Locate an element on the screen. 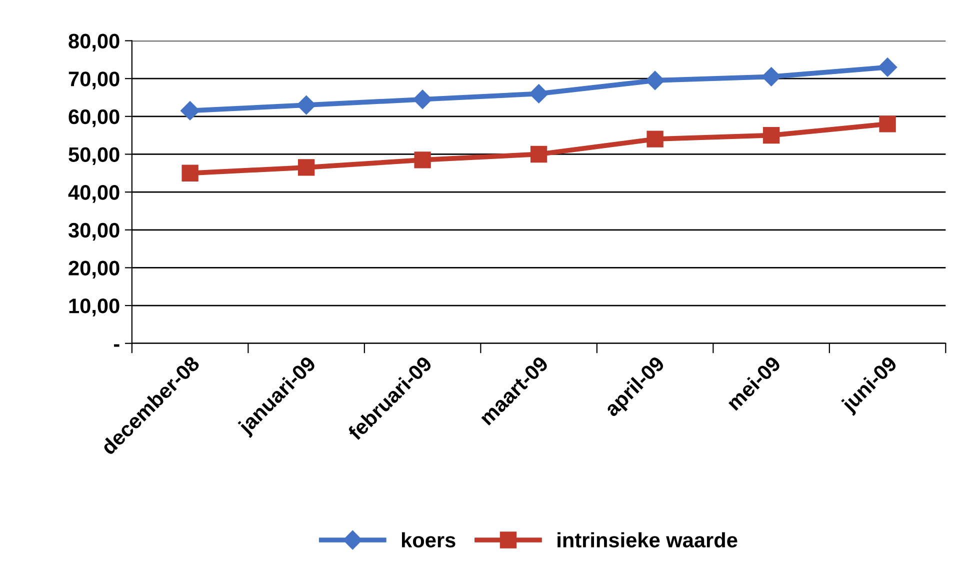 The image size is (963, 582). y-tick-label: 60,00 is located at coordinates (94, 118).